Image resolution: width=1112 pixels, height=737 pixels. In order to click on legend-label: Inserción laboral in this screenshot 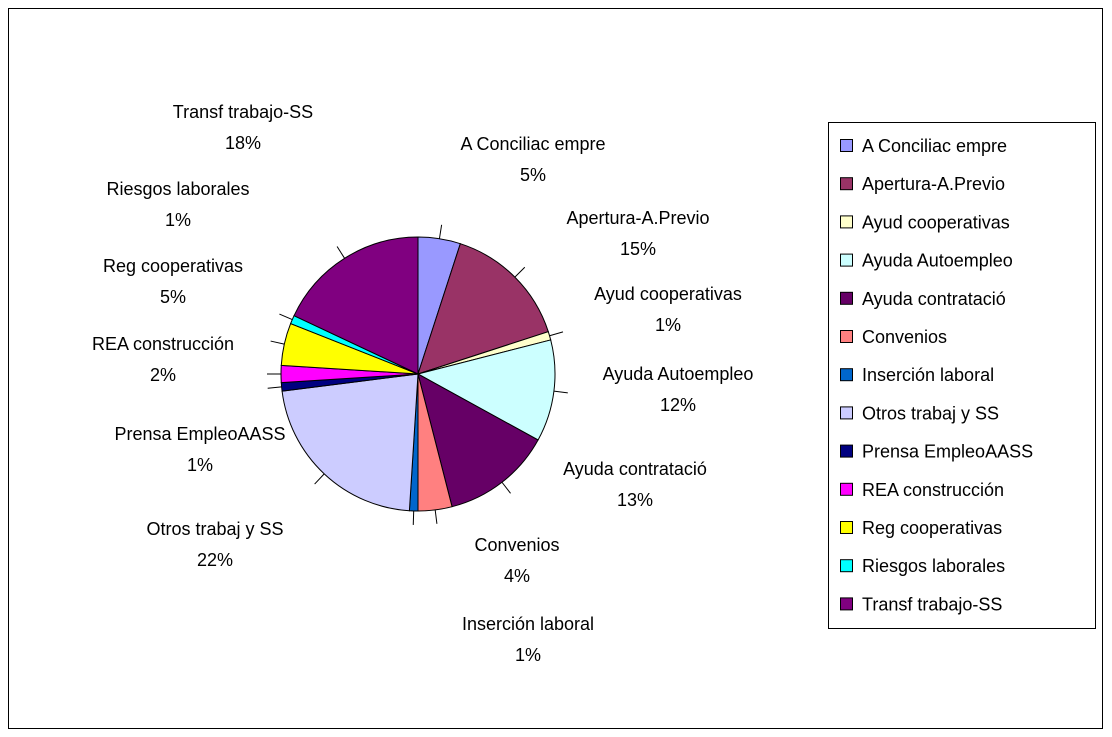, I will do `click(928, 375)`.